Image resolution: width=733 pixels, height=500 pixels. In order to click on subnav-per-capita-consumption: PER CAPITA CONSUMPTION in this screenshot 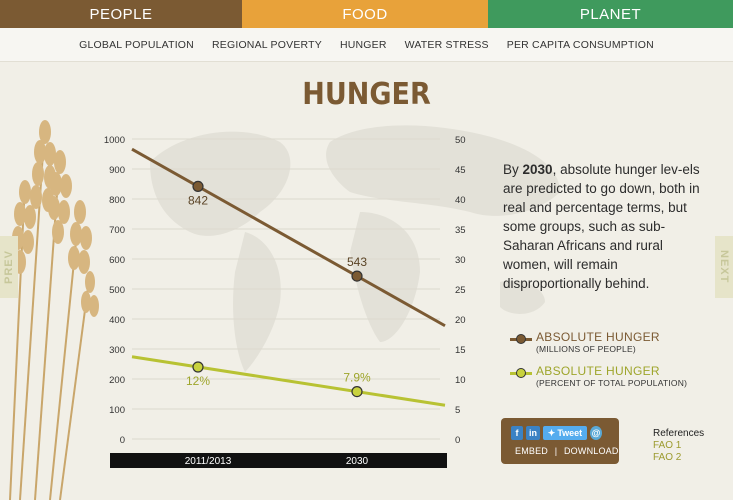, I will do `click(580, 44)`.